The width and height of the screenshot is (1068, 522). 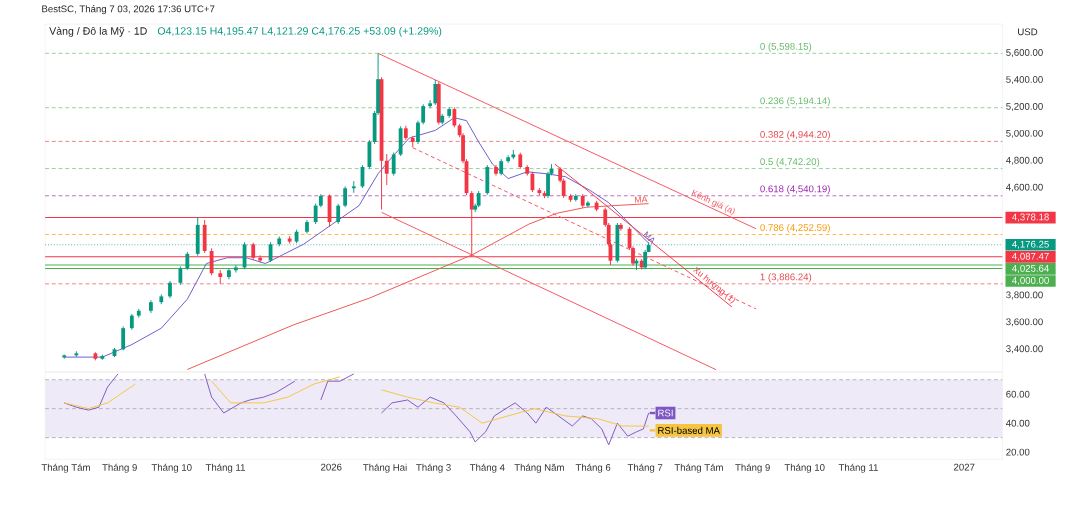 What do you see at coordinates (1024, 322) in the screenshot?
I see `y-tick-label: 3,600.00` at bounding box center [1024, 322].